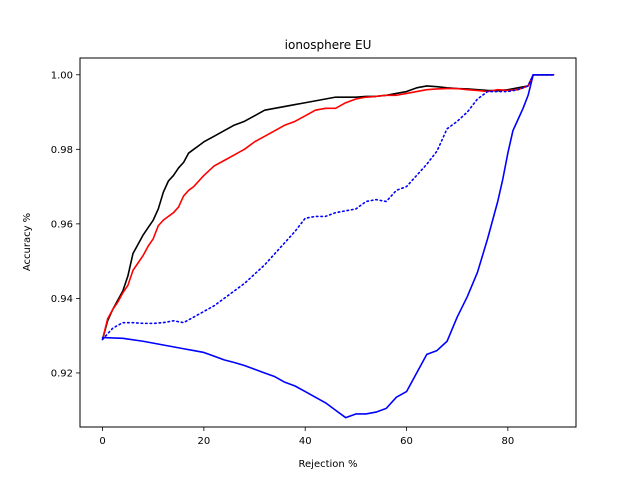  Describe the element at coordinates (62, 75) in the screenshot. I see `y-tick-label: 1.00` at that location.